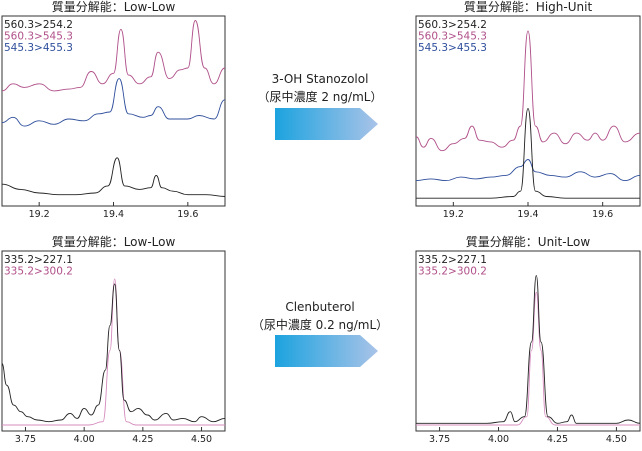 The height and width of the screenshot is (451, 642). I want to click on panel-3-legend-entry: 335.2>300.2, so click(38, 272).